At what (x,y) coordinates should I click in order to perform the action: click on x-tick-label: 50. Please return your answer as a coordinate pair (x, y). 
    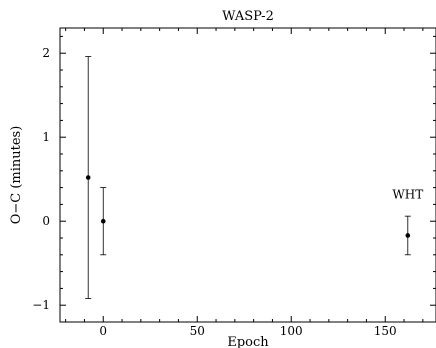
    Looking at the image, I should click on (197, 331).